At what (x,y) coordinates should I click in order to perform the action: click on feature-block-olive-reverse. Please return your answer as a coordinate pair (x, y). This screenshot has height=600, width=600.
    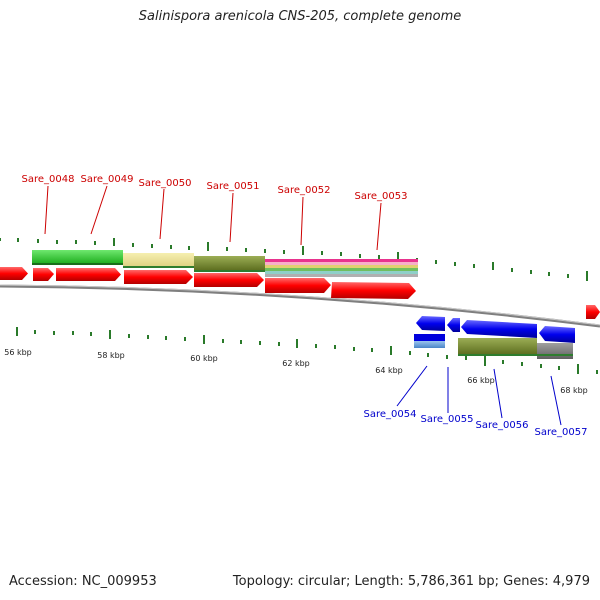
    Looking at the image, I should click on (497, 346).